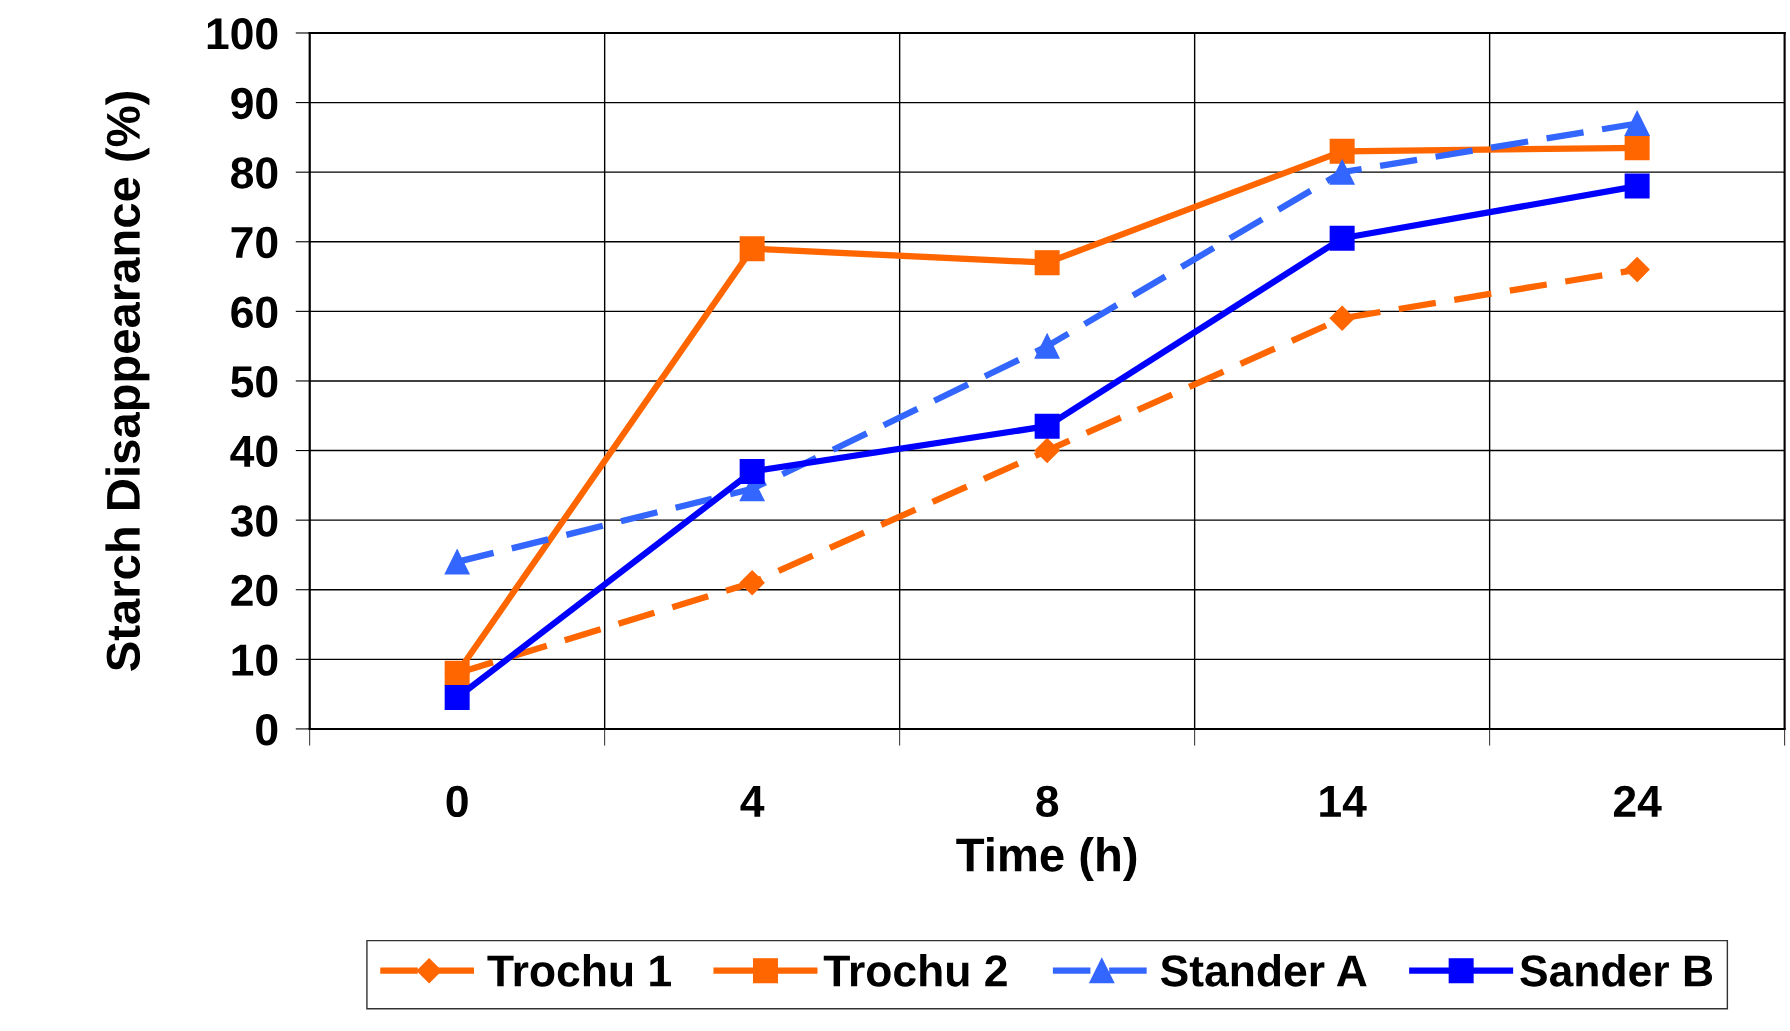 This screenshot has width=1790, height=1031. Describe the element at coordinates (752, 801) in the screenshot. I see `x-tick-label: 4` at that location.